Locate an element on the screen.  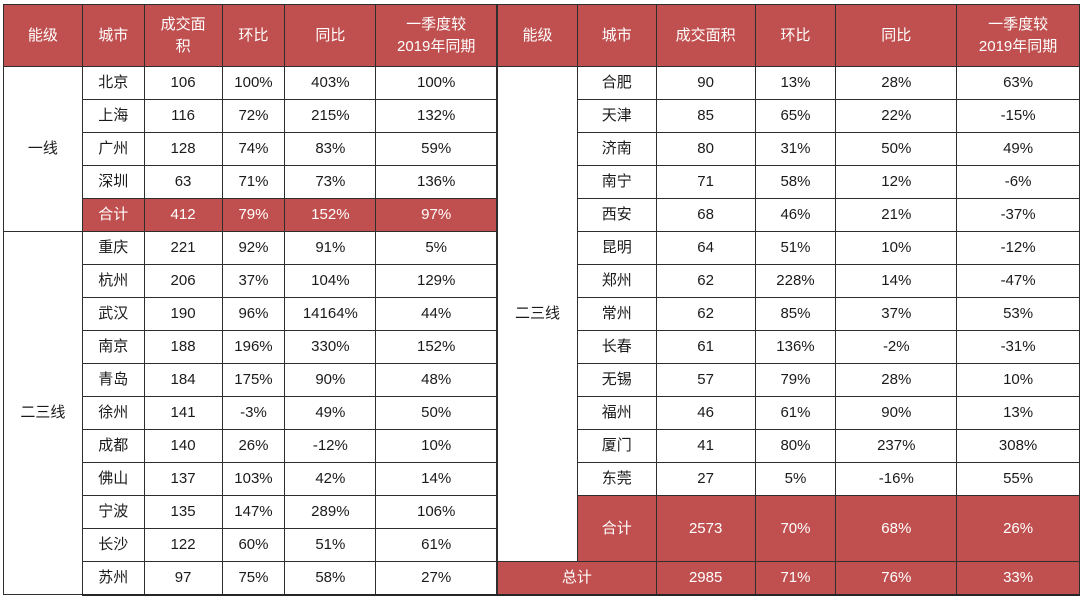
city-cell: 昆明 is located at coordinates (616, 248).